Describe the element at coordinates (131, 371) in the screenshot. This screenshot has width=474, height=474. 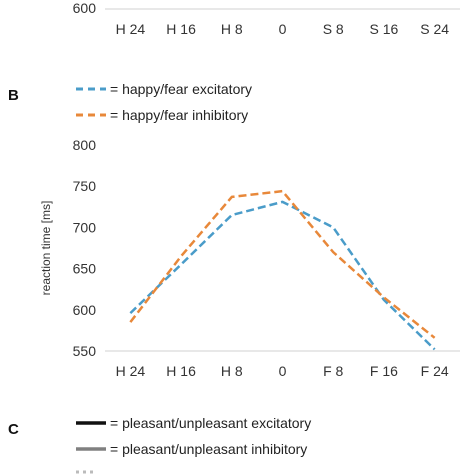
I see `x-tick-label: H 24` at that location.